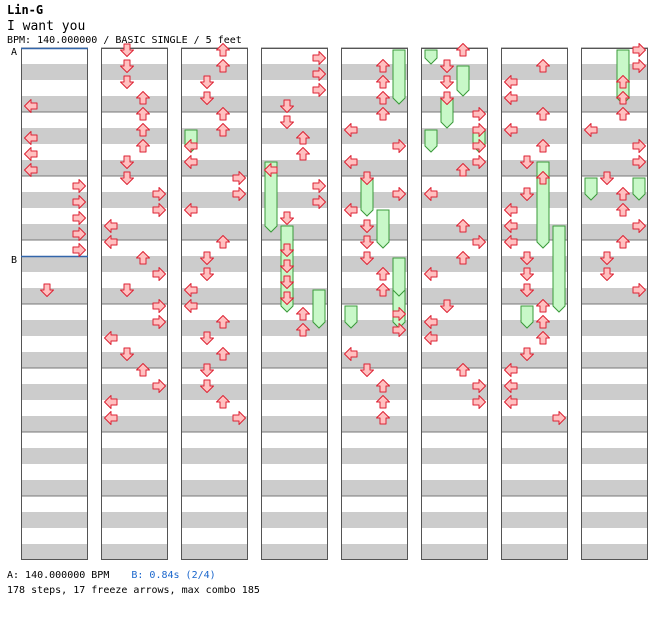 This screenshot has width=672, height=620. Describe the element at coordinates (173, 575) in the screenshot. I see `bpm-b-text: B: 0.84s (2/4)` at that location.